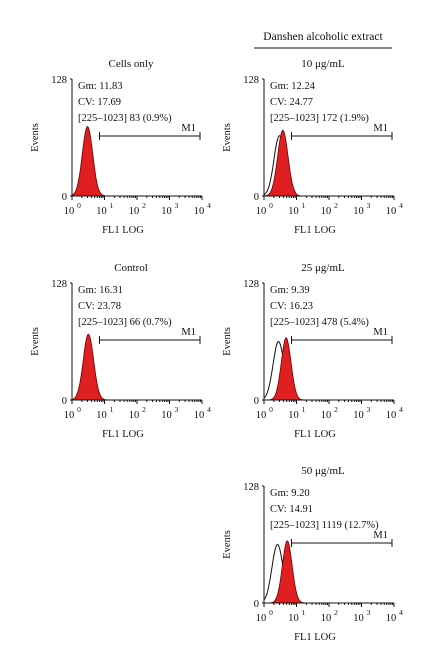  Describe the element at coordinates (323, 64) in the screenshot. I see `panel-title: 10 μg/mL` at that location.